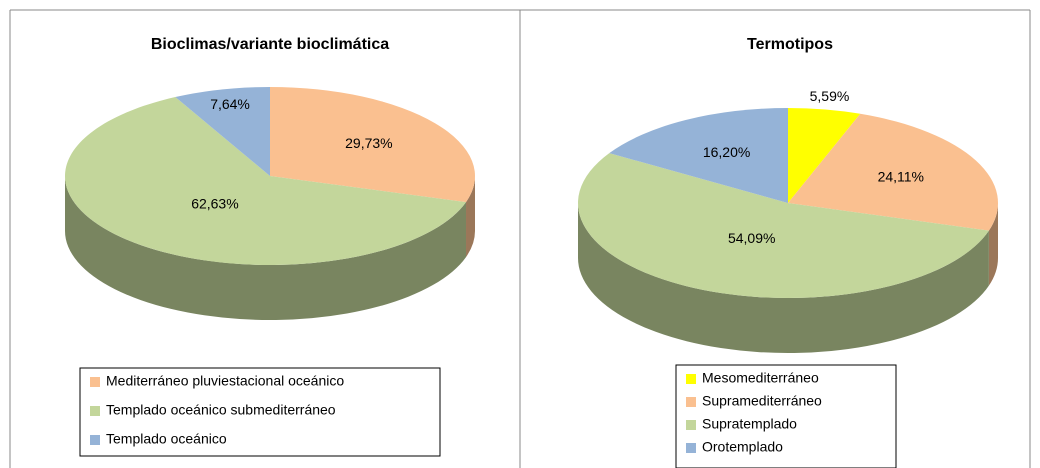 The height and width of the screenshot is (468, 1040). I want to click on legend-label: Templado oceánico submediterráneo, so click(221, 410).